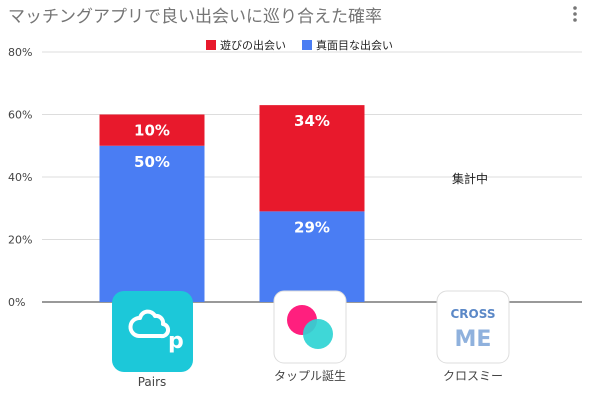 The image size is (595, 400). Describe the element at coordinates (152, 162) in the screenshot. I see `data-label: 50%` at that location.